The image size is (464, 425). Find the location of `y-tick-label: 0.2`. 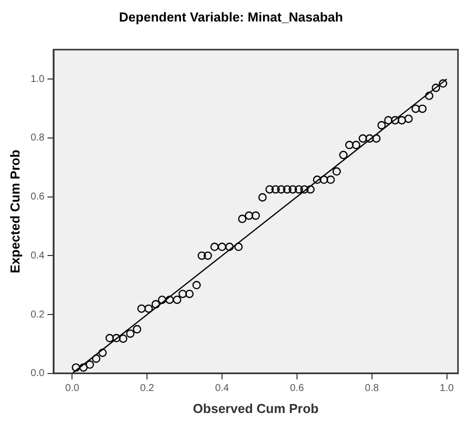

y-tick-label: 0.2 is located at coordinates (37, 314).